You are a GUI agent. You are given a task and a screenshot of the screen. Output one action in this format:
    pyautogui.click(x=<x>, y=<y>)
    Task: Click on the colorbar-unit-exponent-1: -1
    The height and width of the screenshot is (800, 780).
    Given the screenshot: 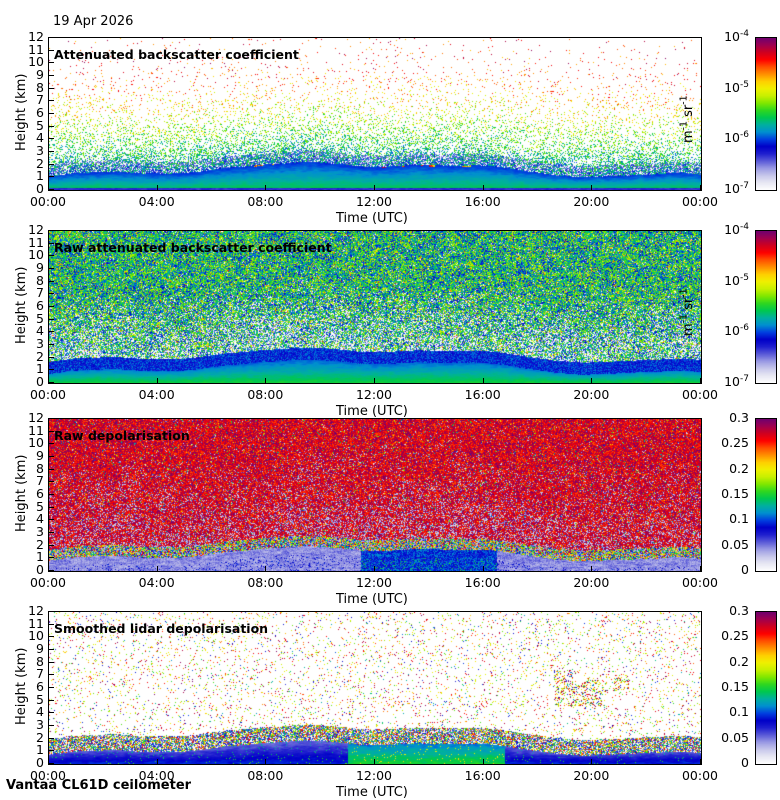 What is the action you would take?
    pyautogui.click(x=684, y=319)
    